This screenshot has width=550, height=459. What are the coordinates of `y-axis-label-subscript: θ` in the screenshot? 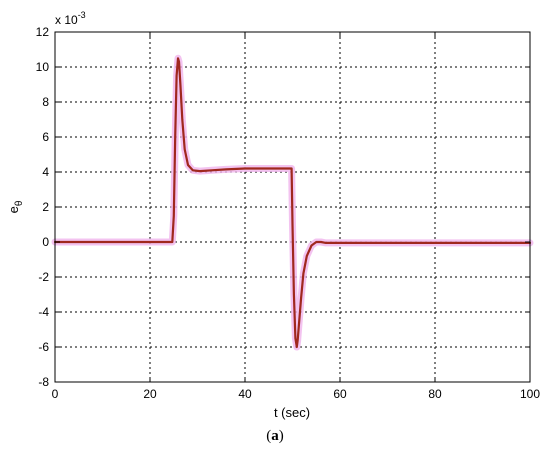 It's located at (19, 203).